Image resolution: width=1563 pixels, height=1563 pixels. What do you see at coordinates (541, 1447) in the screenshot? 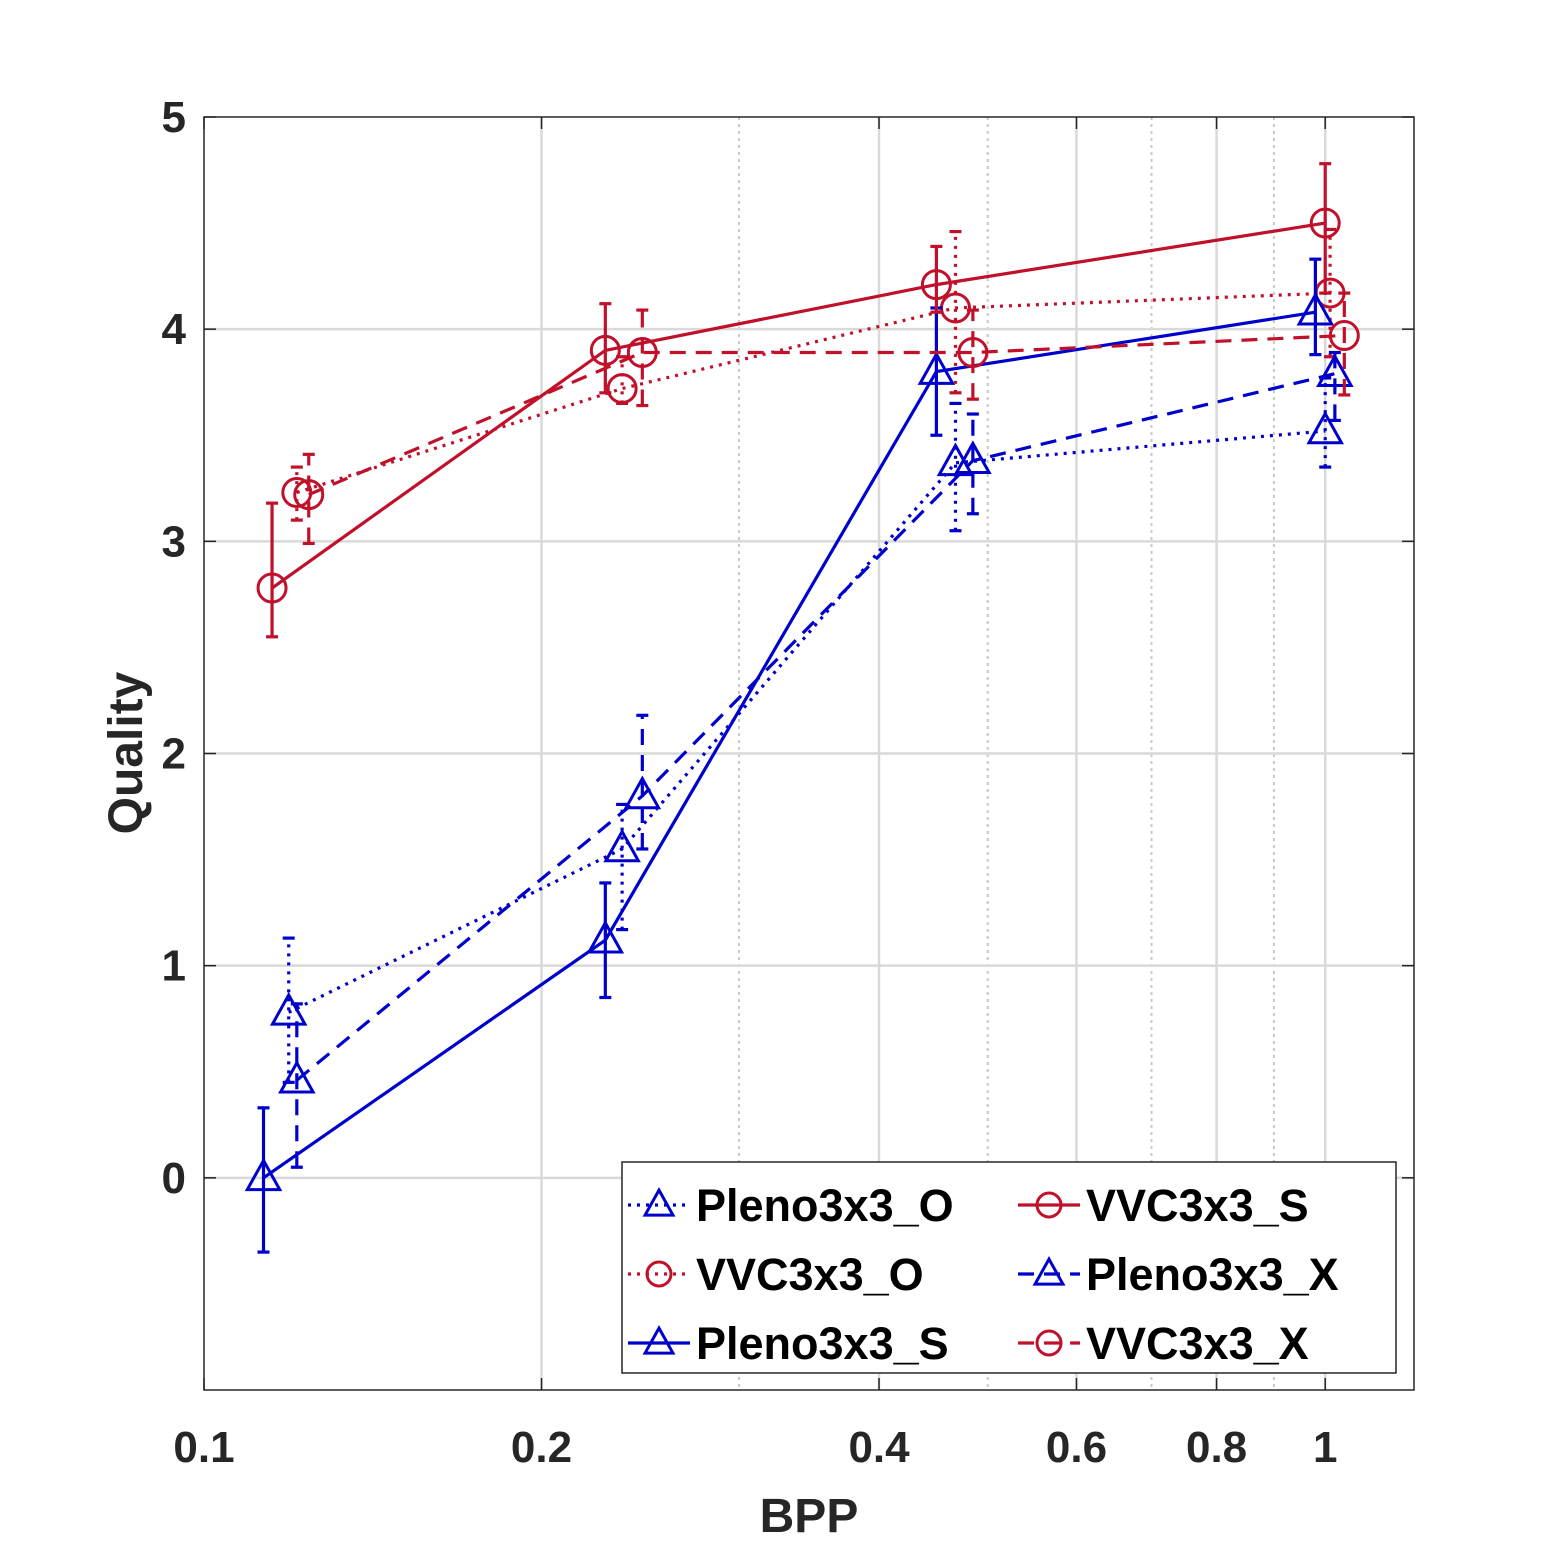
I see `x-tick-label: 0.2` at bounding box center [541, 1447].